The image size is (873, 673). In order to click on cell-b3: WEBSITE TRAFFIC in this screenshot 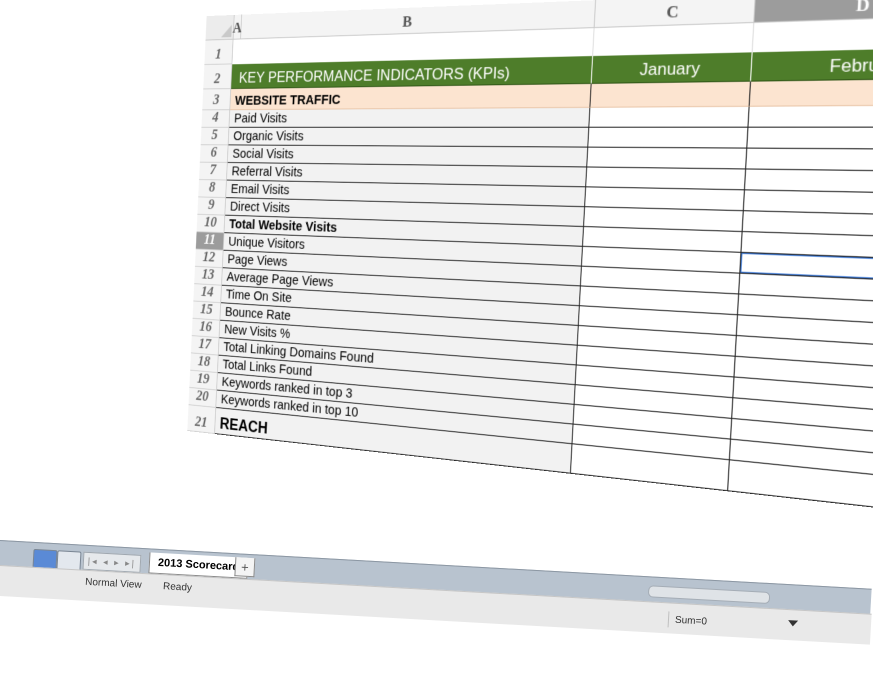, I will do `click(410, 97)`.